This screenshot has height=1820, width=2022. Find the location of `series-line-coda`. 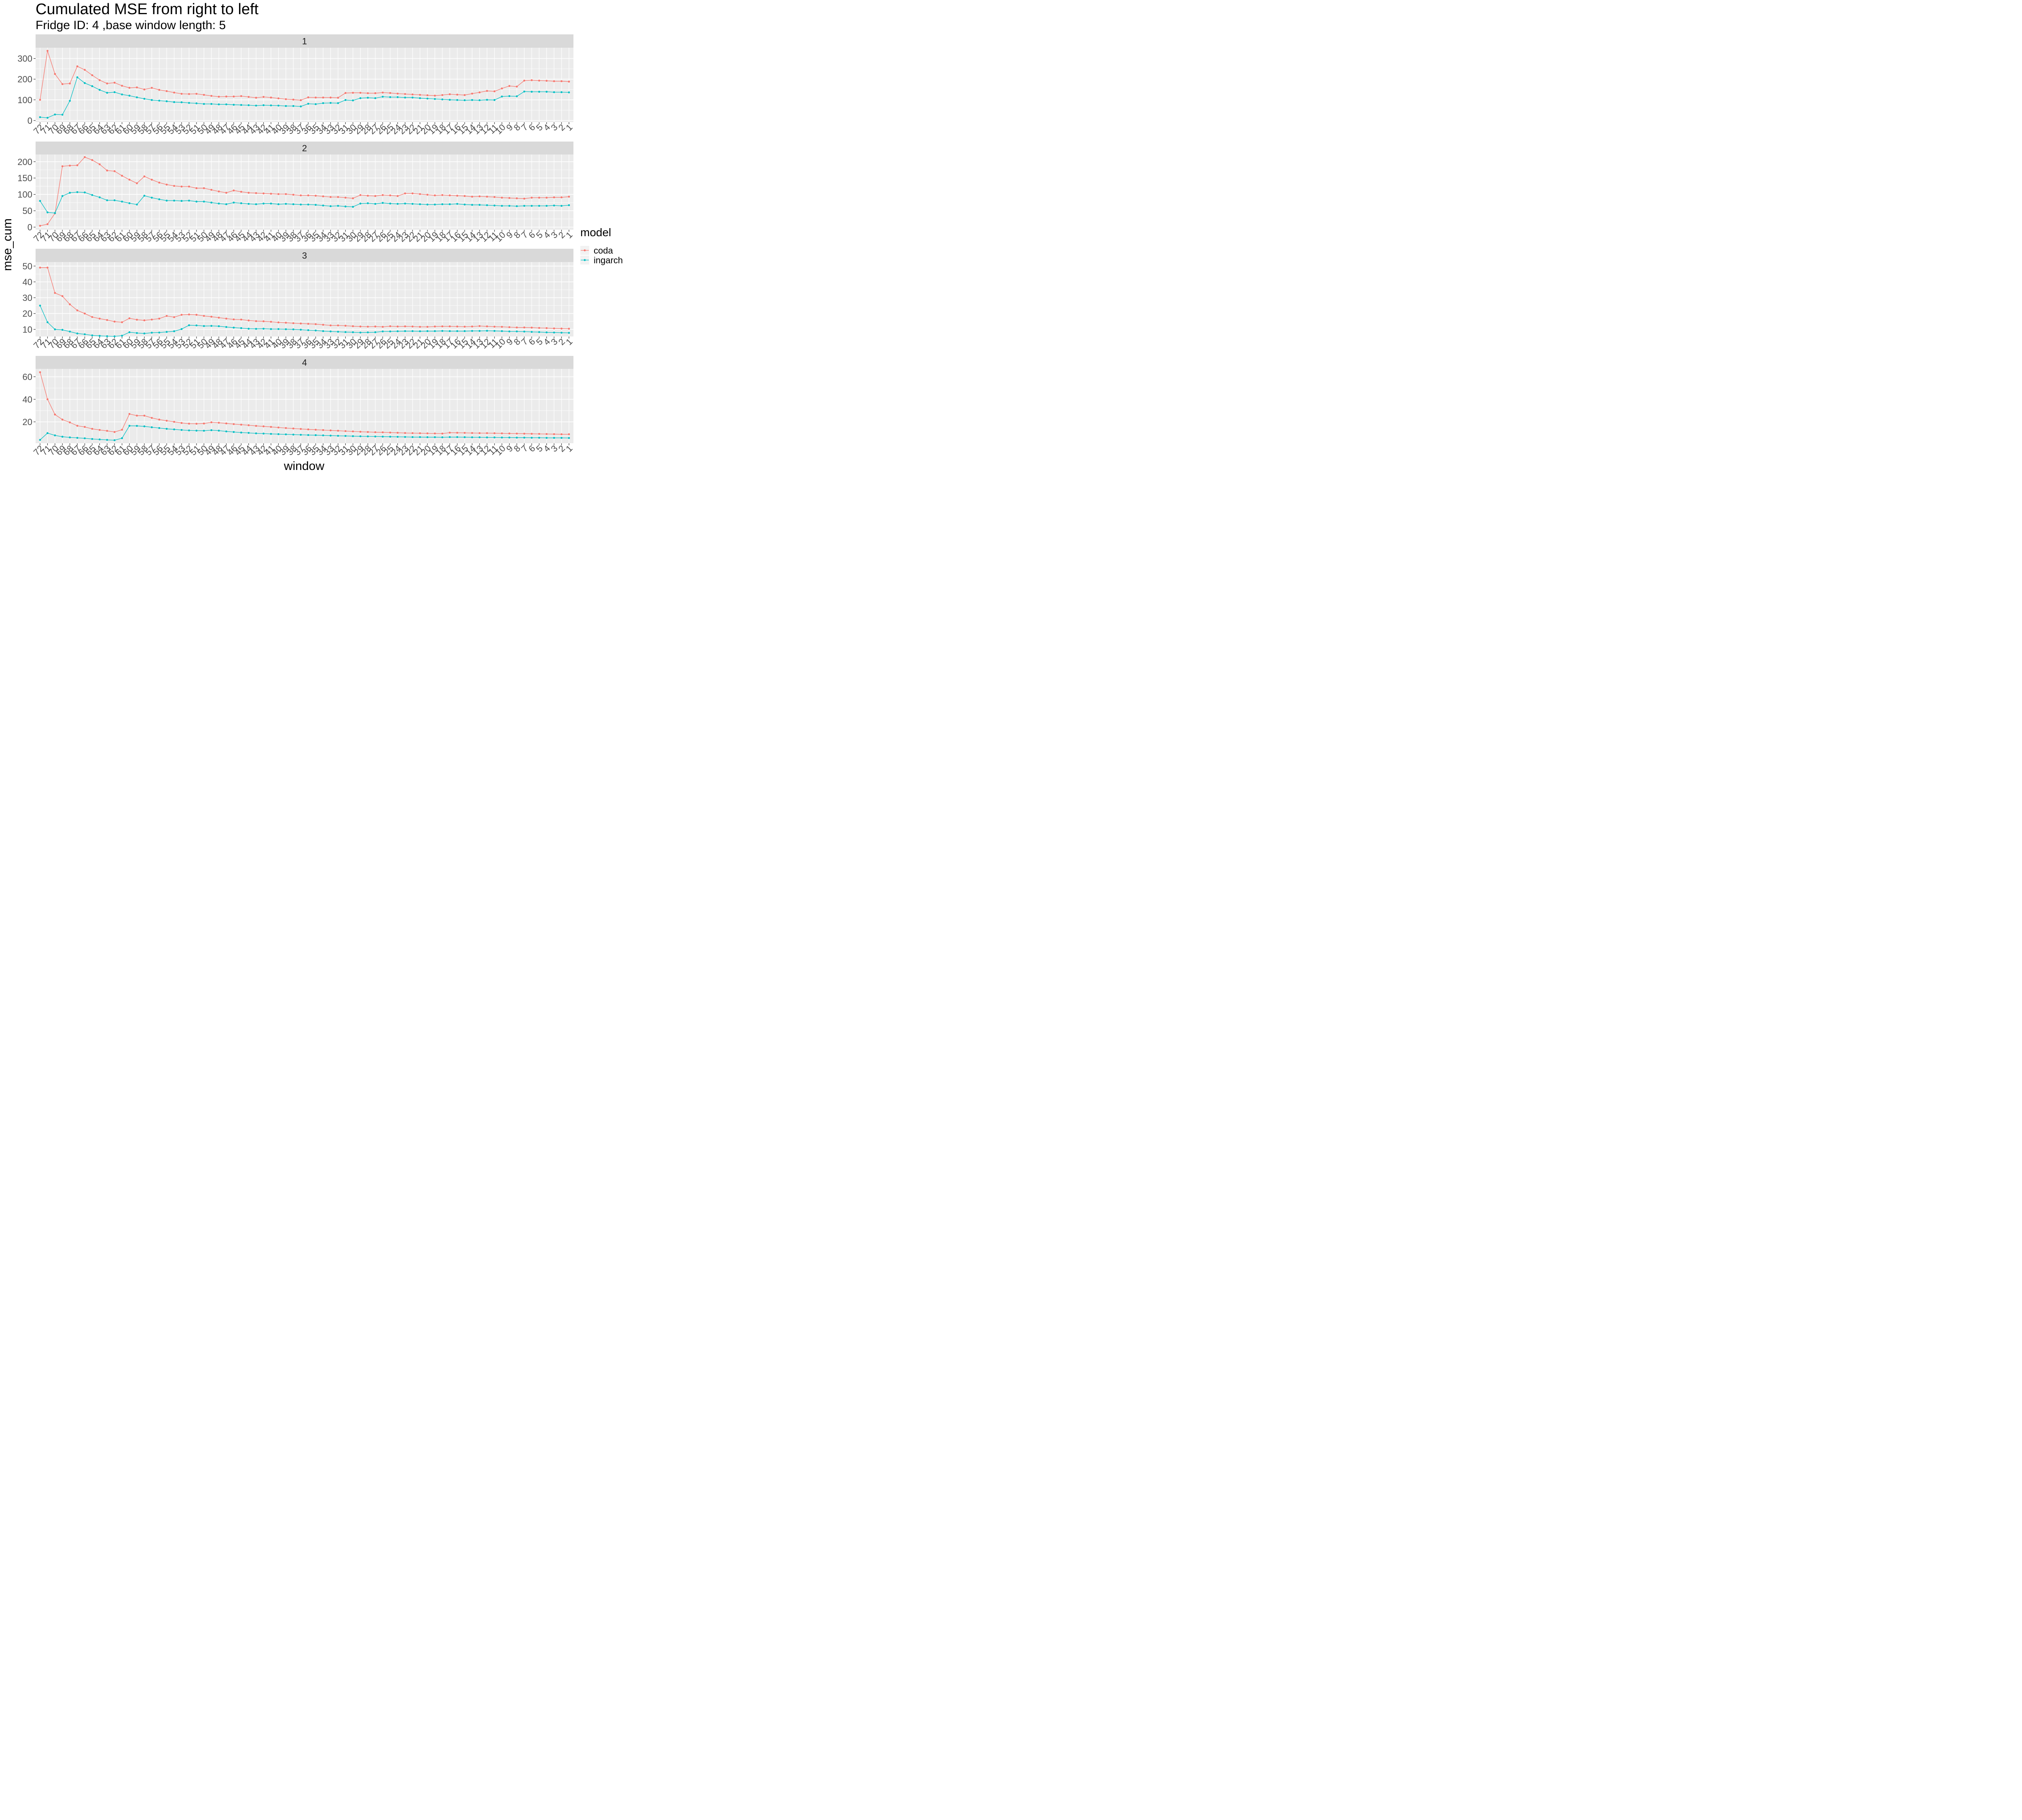

series-line-coda is located at coordinates (304, 76).